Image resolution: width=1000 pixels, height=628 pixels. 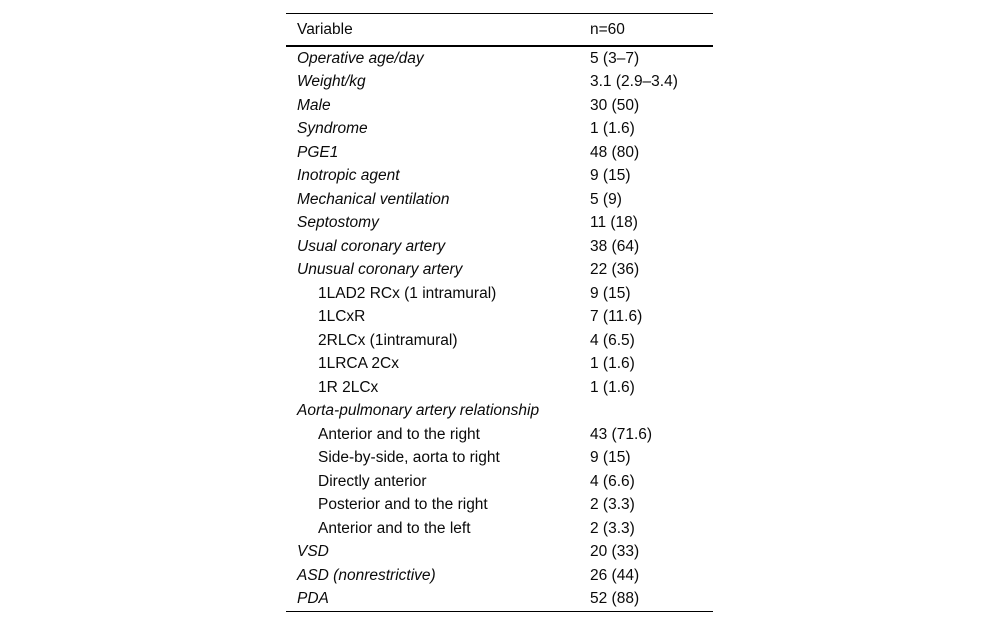 I want to click on table-row: ASD (nonrestrictive) 26 (44), so click(x=499, y=576).